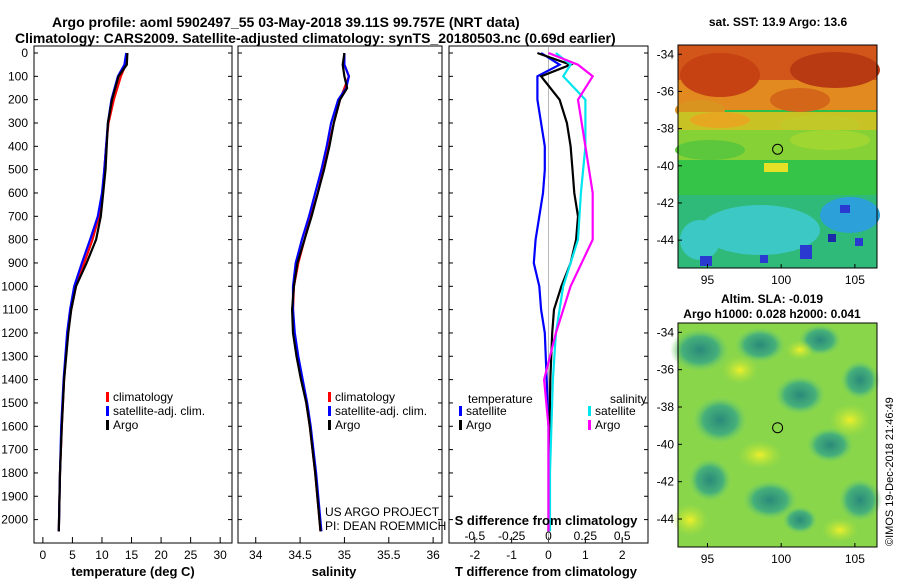 The width and height of the screenshot is (900, 580). Describe the element at coordinates (772, 299) in the screenshot. I see `sla-map-title: Altim. SLA: -0.019` at that location.